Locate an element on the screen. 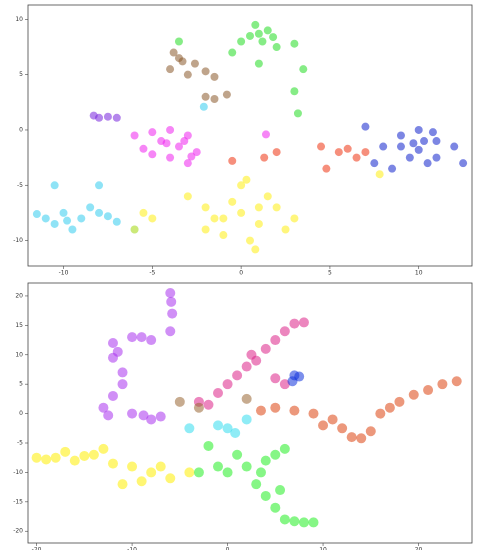 The width and height of the screenshot is (478, 554). x-tick-label: 20 is located at coordinates (419, 549).